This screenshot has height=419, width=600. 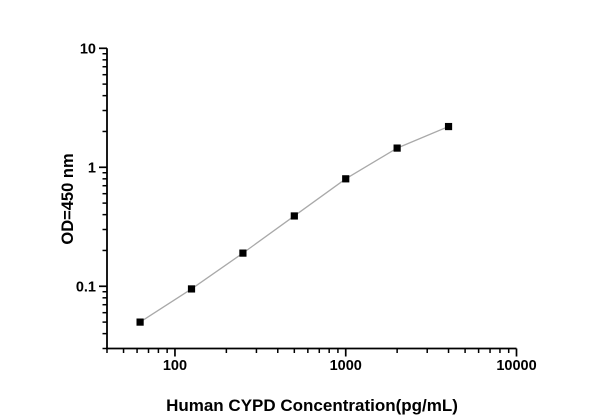 I want to click on y-tick-label: 0.1, so click(x=86, y=287).